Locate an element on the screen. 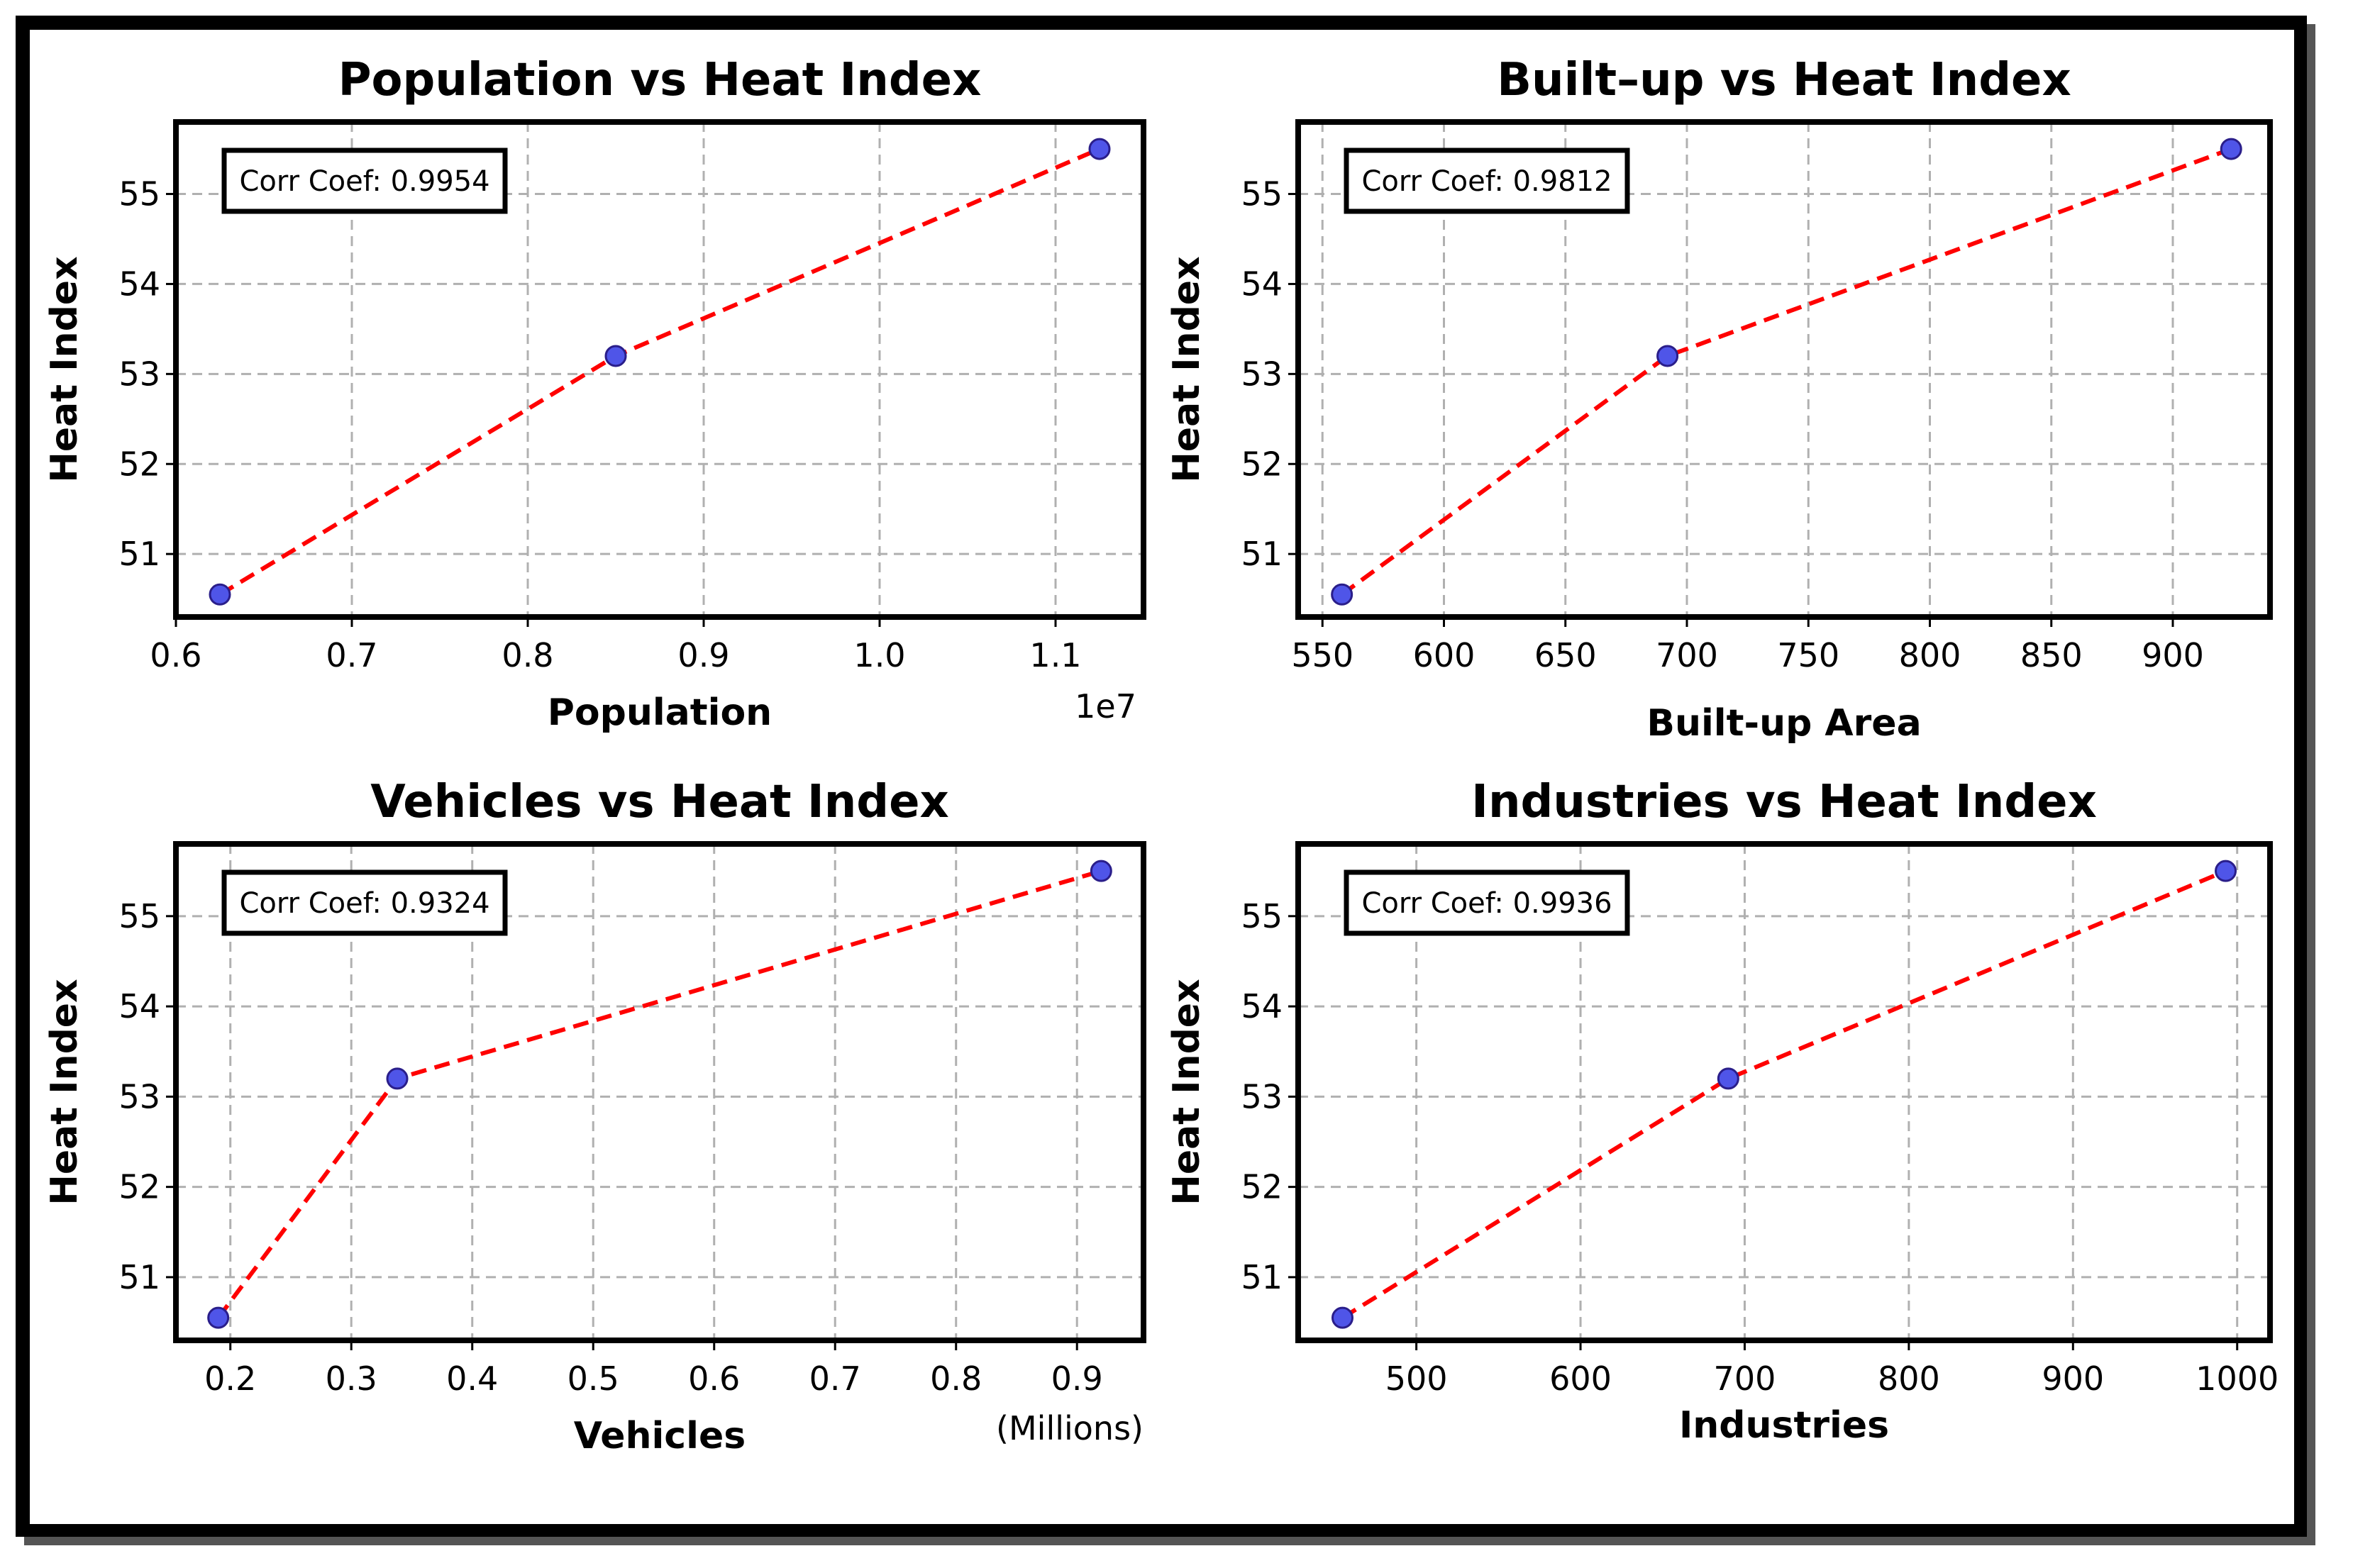 The image size is (2353, 1568). x-axis-label: Built-up Area is located at coordinates (1783, 723).